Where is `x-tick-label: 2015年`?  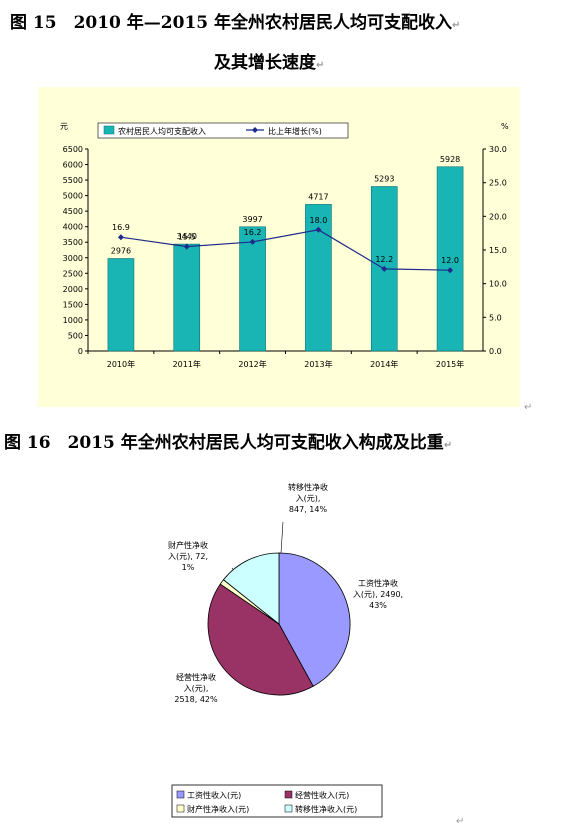 x-tick-label: 2015年 is located at coordinates (450, 364).